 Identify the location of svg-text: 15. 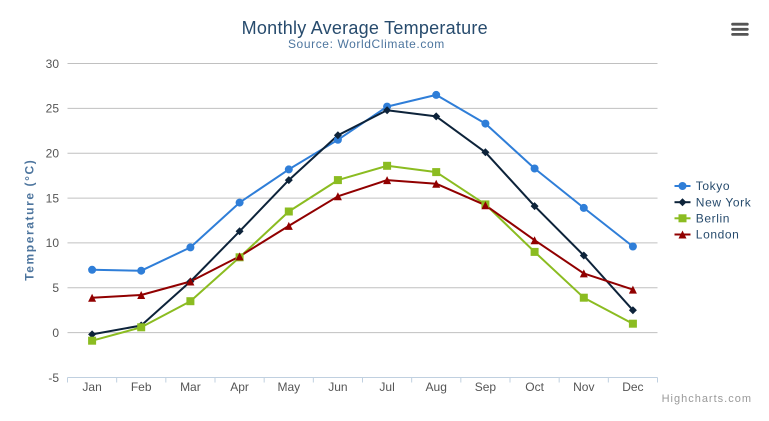
(53, 198).